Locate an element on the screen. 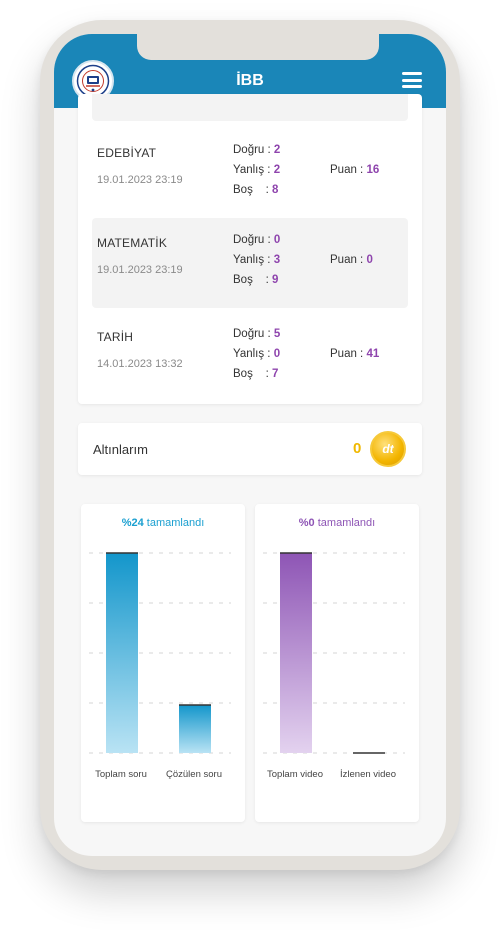 The width and height of the screenshot is (500, 930). gold-value: 0 is located at coordinates (357, 448).